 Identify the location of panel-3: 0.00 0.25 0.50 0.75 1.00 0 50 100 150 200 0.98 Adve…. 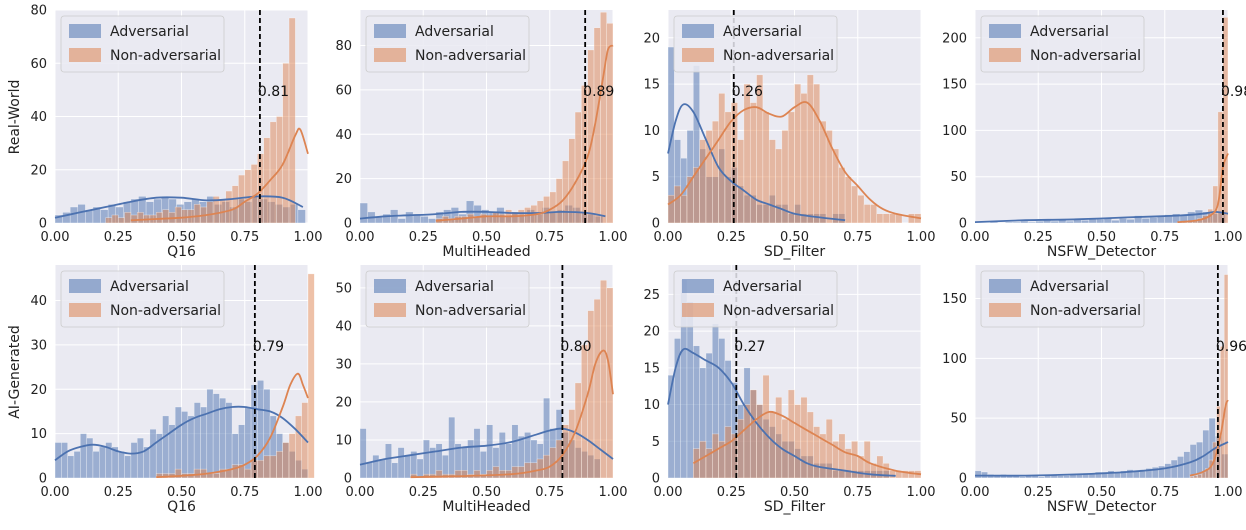
(1094, 135).